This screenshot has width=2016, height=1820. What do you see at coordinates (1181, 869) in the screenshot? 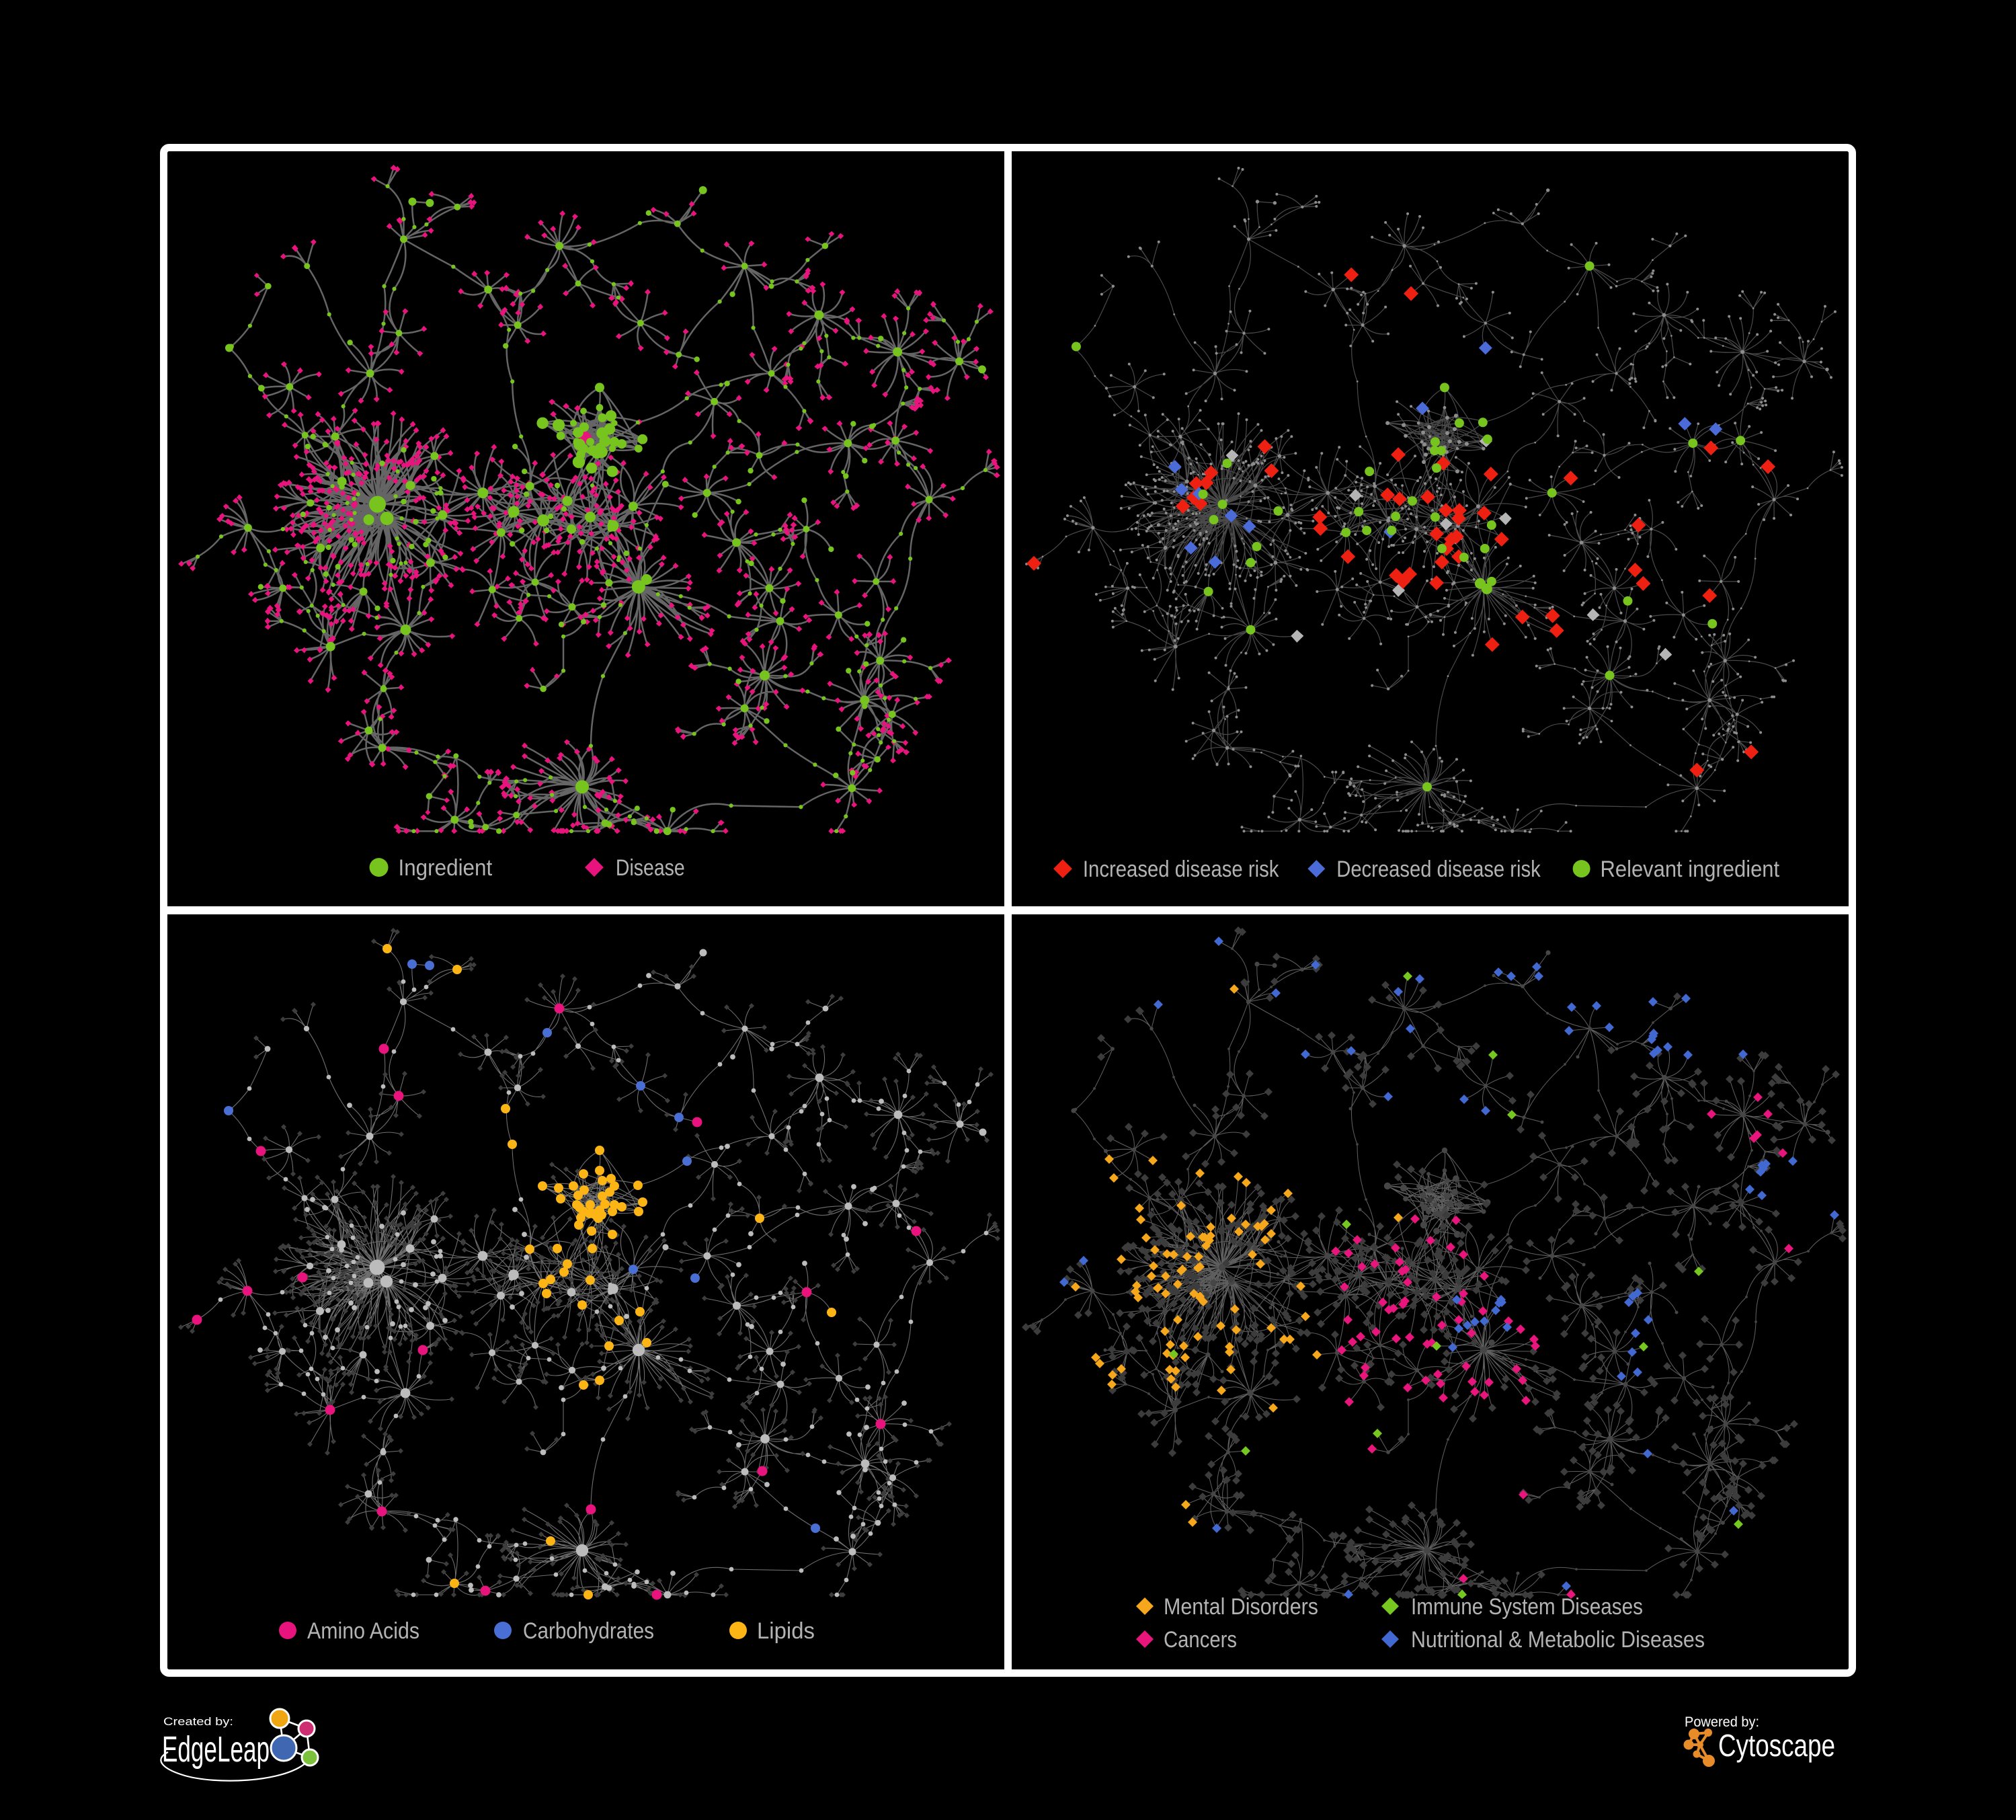
I see `svg-text: Increased disease risk` at bounding box center [1181, 869].